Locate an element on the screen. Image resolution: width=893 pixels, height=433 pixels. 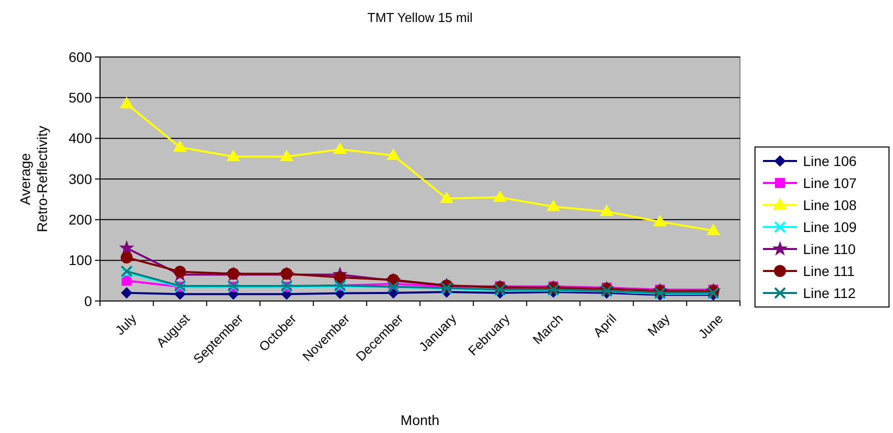
y-axis-title: Average Retro-Reflectivity is located at coordinates (33, 179).